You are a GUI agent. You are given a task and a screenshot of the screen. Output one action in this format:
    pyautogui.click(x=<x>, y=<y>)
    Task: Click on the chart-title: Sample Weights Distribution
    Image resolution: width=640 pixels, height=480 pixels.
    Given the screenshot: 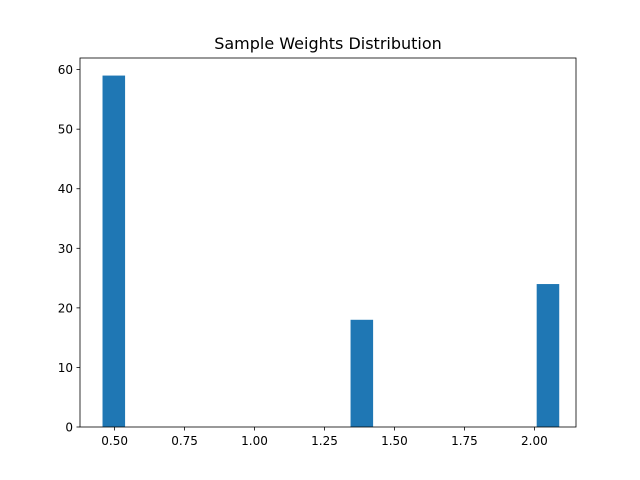 What is the action you would take?
    pyautogui.click(x=328, y=43)
    